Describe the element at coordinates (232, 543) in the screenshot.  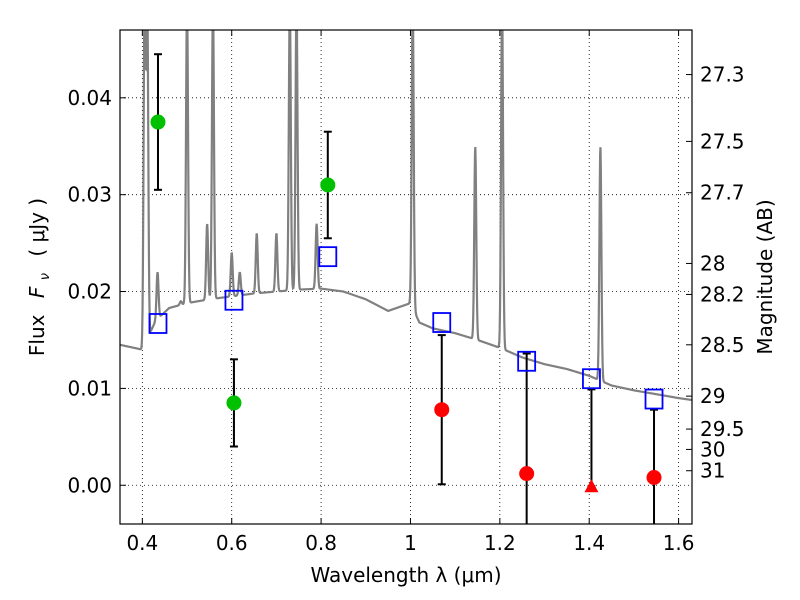
I see `x-tick-label-1: 0.6` at that location.